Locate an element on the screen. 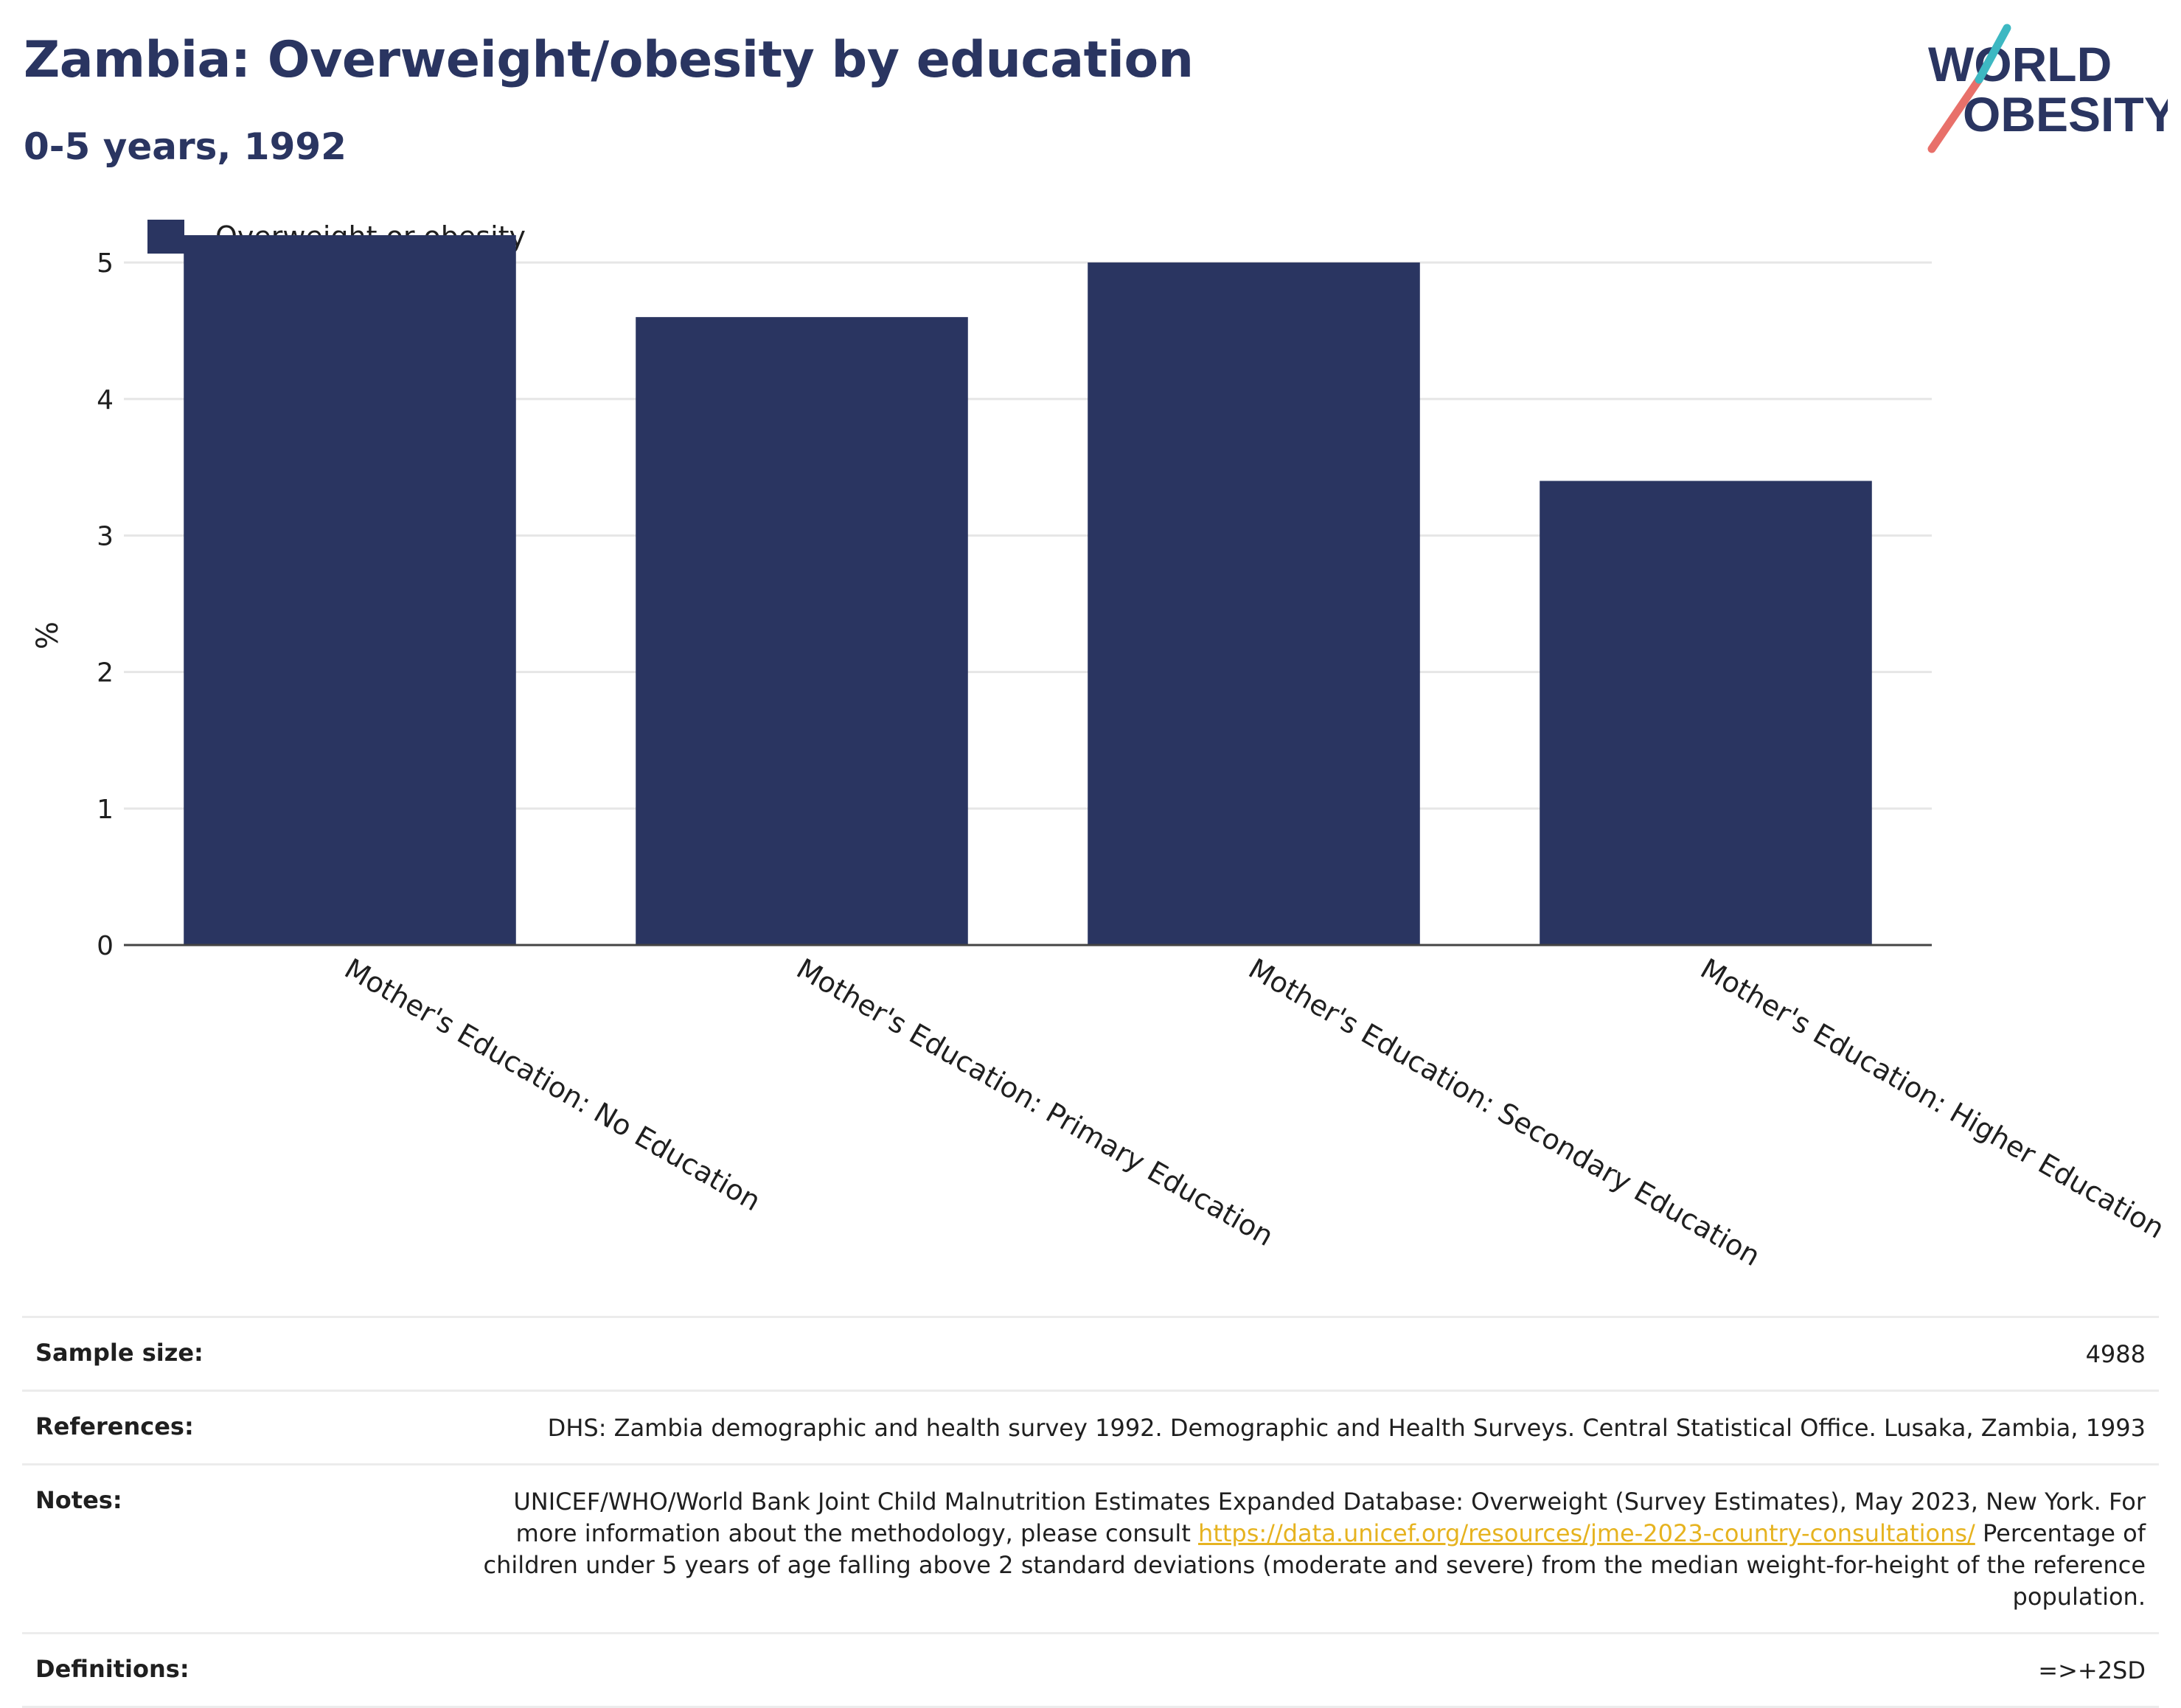  chart-title: Zambia: Overweight/obesity by education is located at coordinates (609, 60).